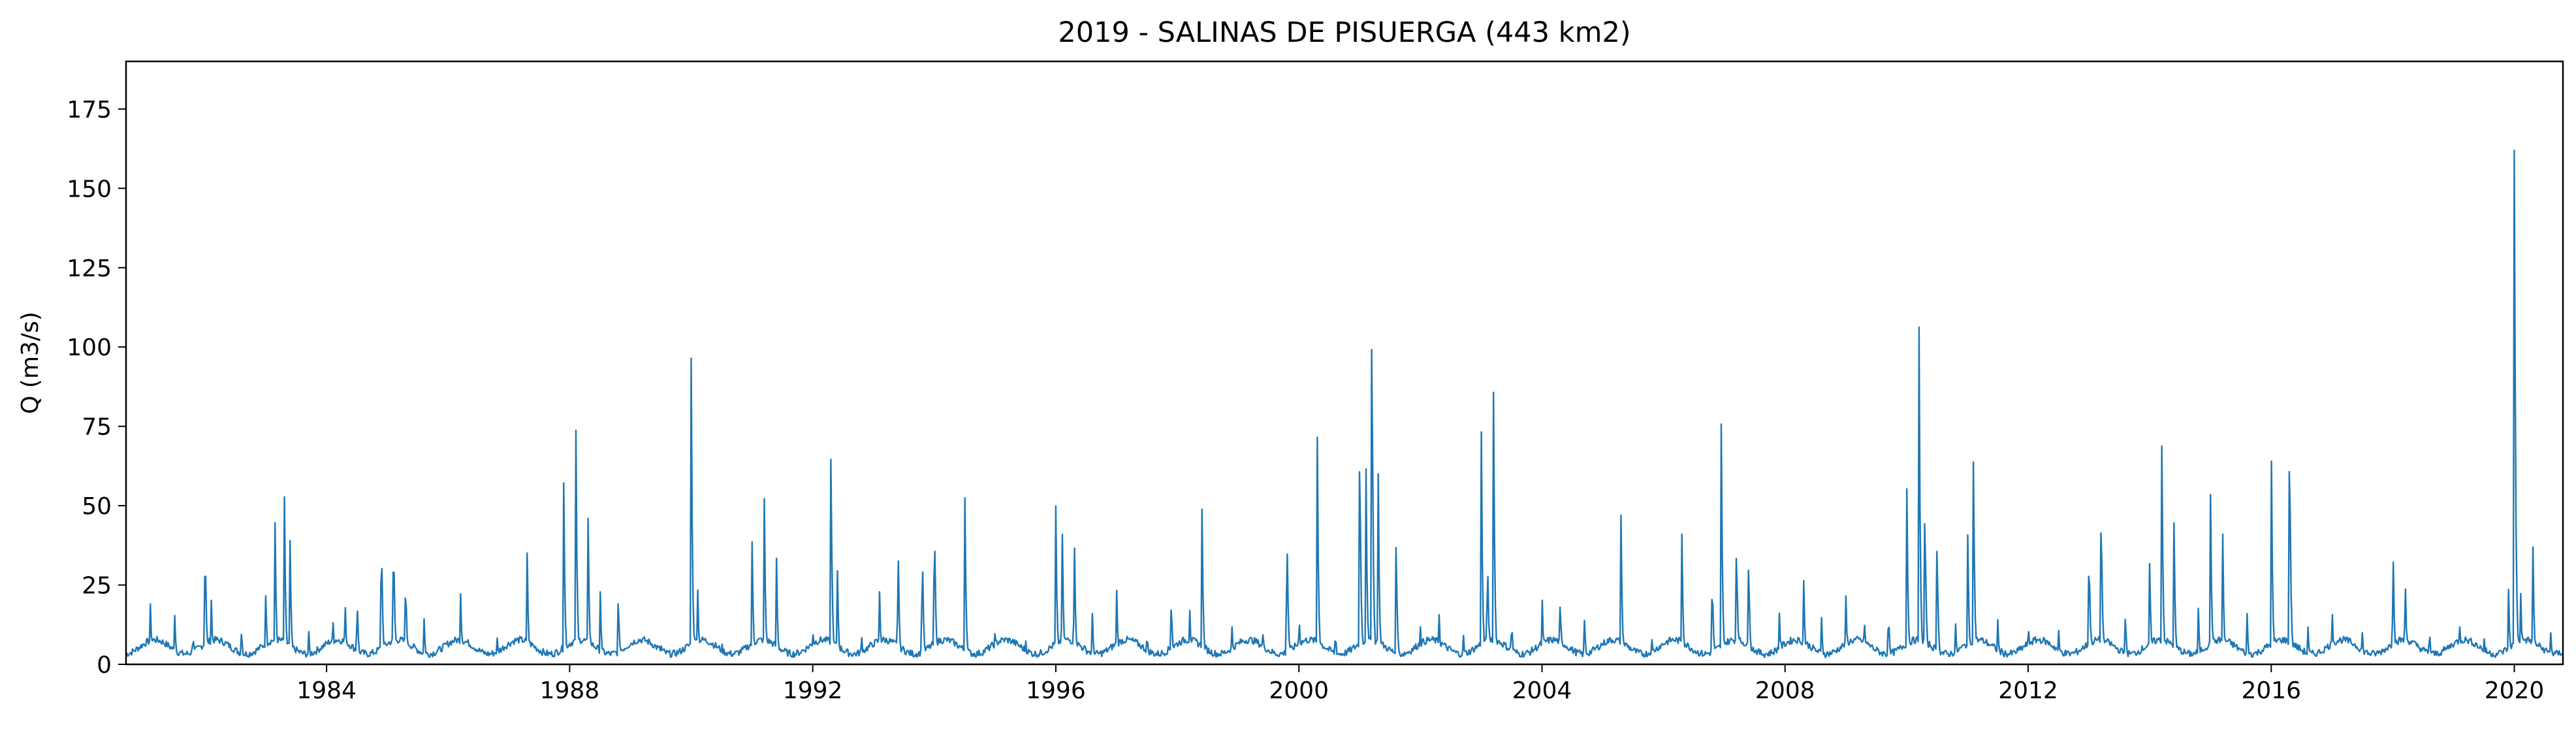 Image resolution: width=2576 pixels, height=729 pixels. I want to click on y-tick-label: 150, so click(89, 189).